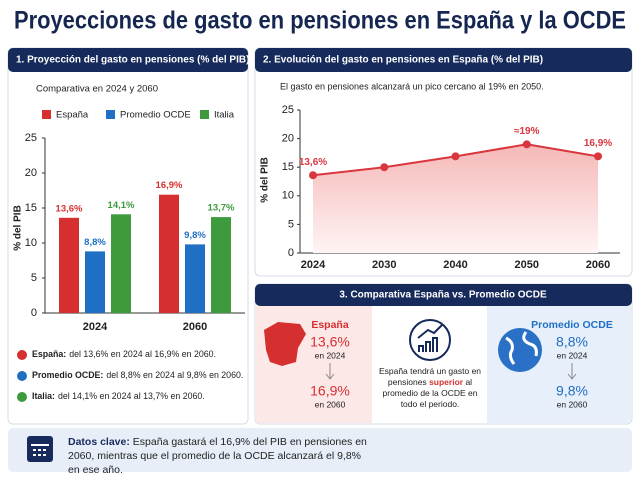  Describe the element at coordinates (67, 375) in the screenshot. I see `note-label: Promedio OCDE:` at that location.